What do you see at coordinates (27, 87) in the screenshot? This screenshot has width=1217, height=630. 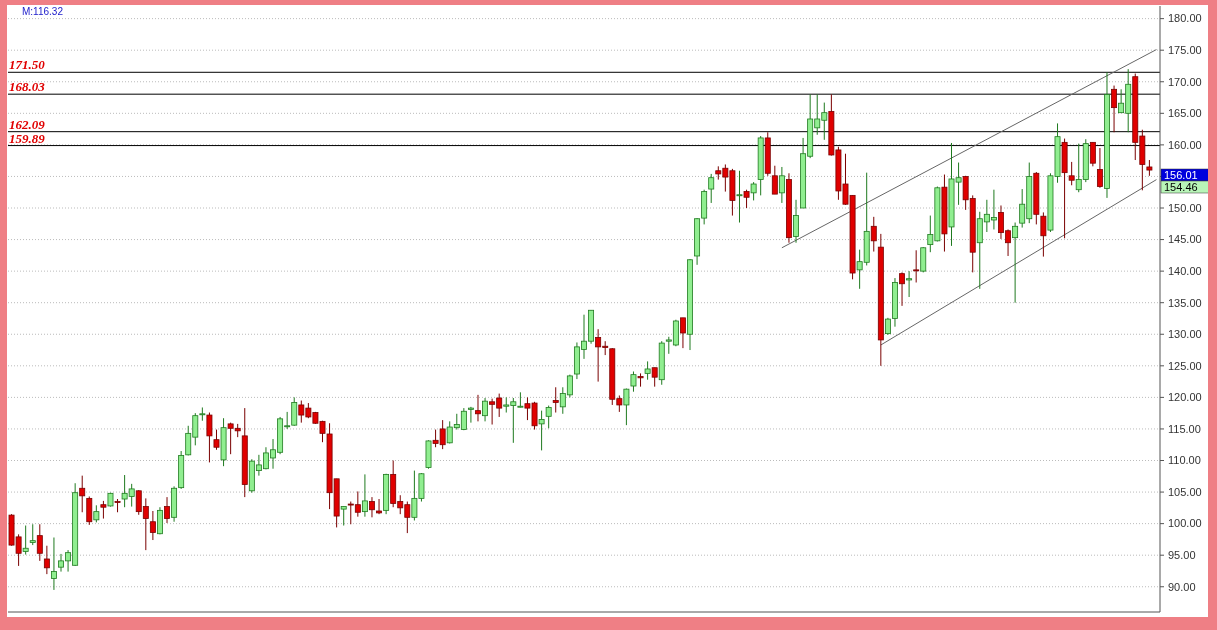 I see `ref-line-label: 168.03` at bounding box center [27, 87].